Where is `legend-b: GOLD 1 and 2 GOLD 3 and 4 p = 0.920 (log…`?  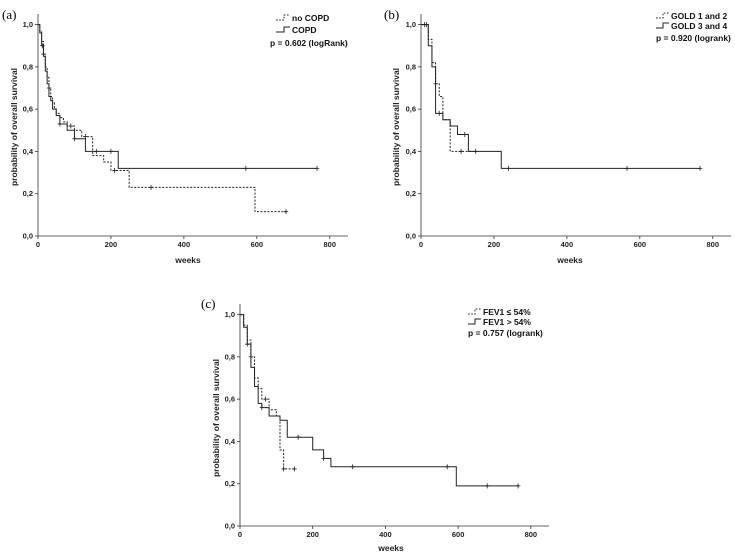 legend-b: GOLD 1 and 2 GOLD 3 and 4 p = 0.920 (log… is located at coordinates (693, 27).